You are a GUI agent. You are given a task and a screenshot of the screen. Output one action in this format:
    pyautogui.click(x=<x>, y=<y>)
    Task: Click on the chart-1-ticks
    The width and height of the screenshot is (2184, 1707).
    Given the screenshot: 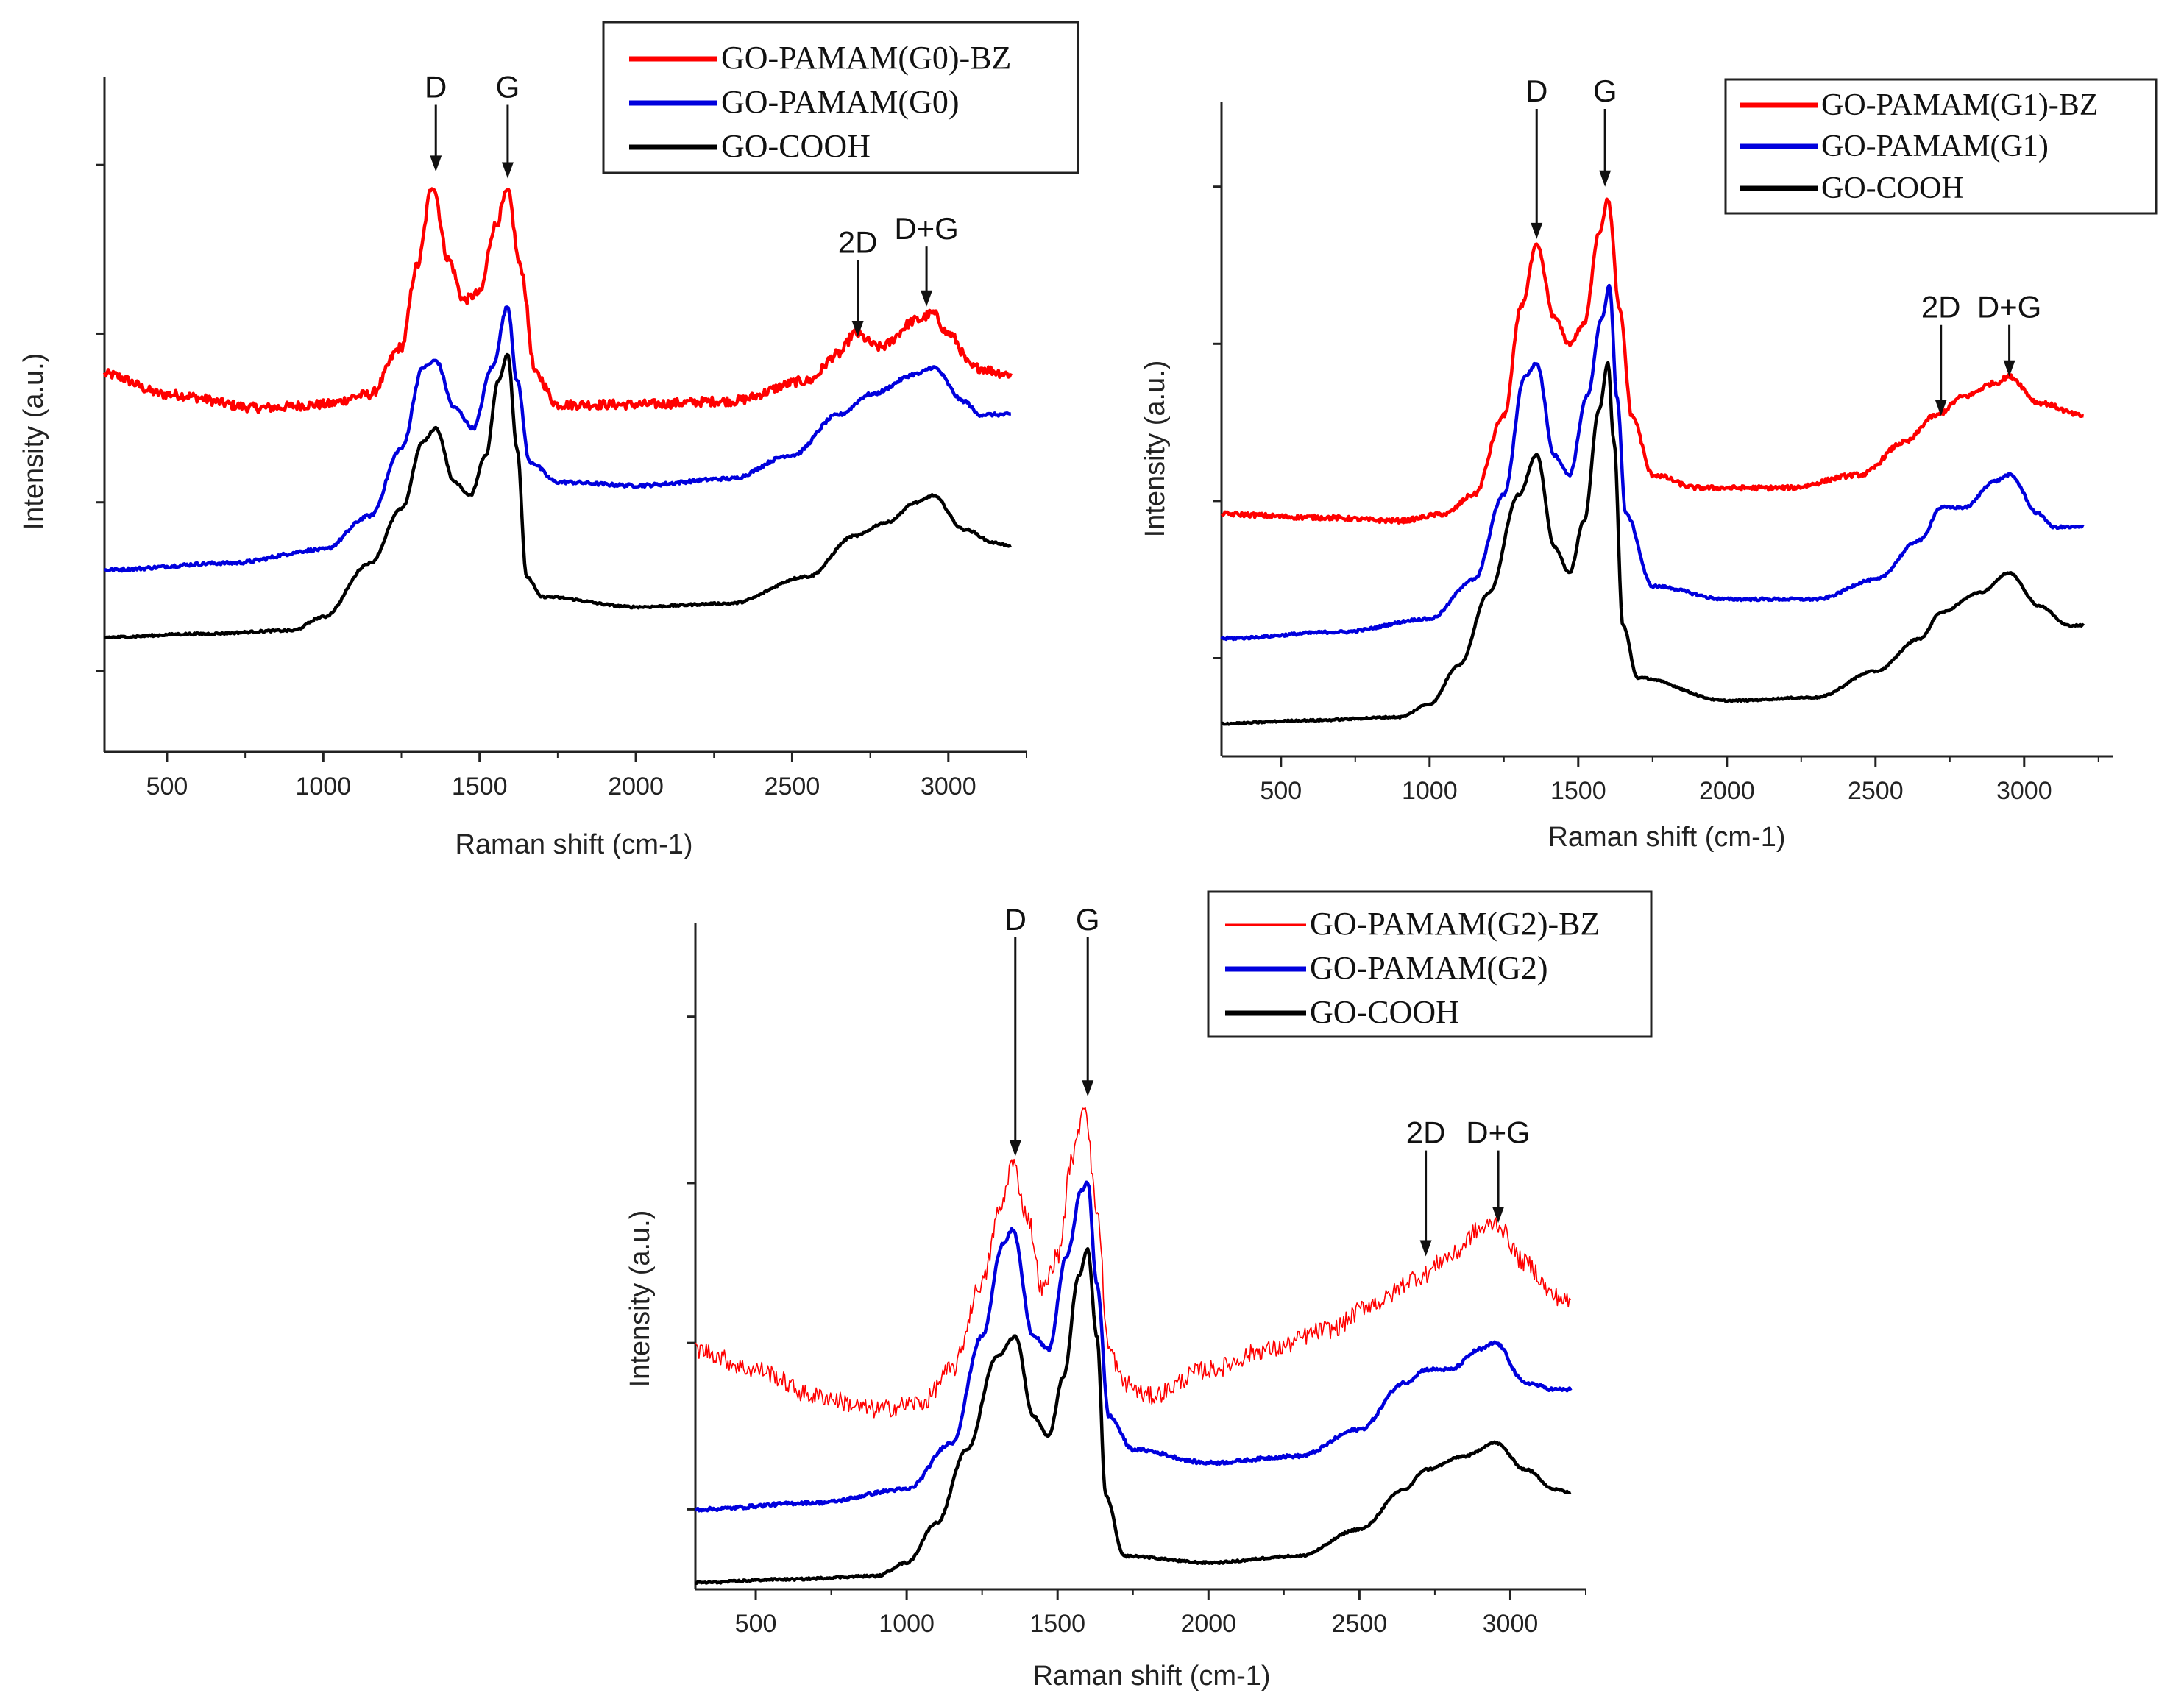 What is the action you would take?
    pyautogui.click(x=561, y=462)
    